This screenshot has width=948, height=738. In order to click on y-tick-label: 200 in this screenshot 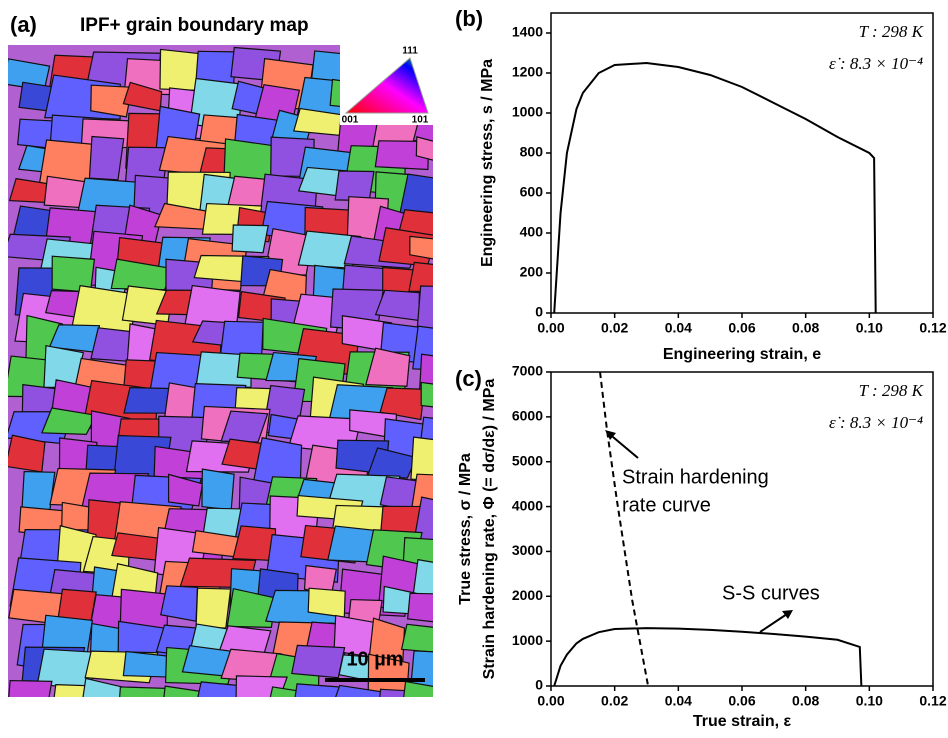, I will do `click(532, 272)`.